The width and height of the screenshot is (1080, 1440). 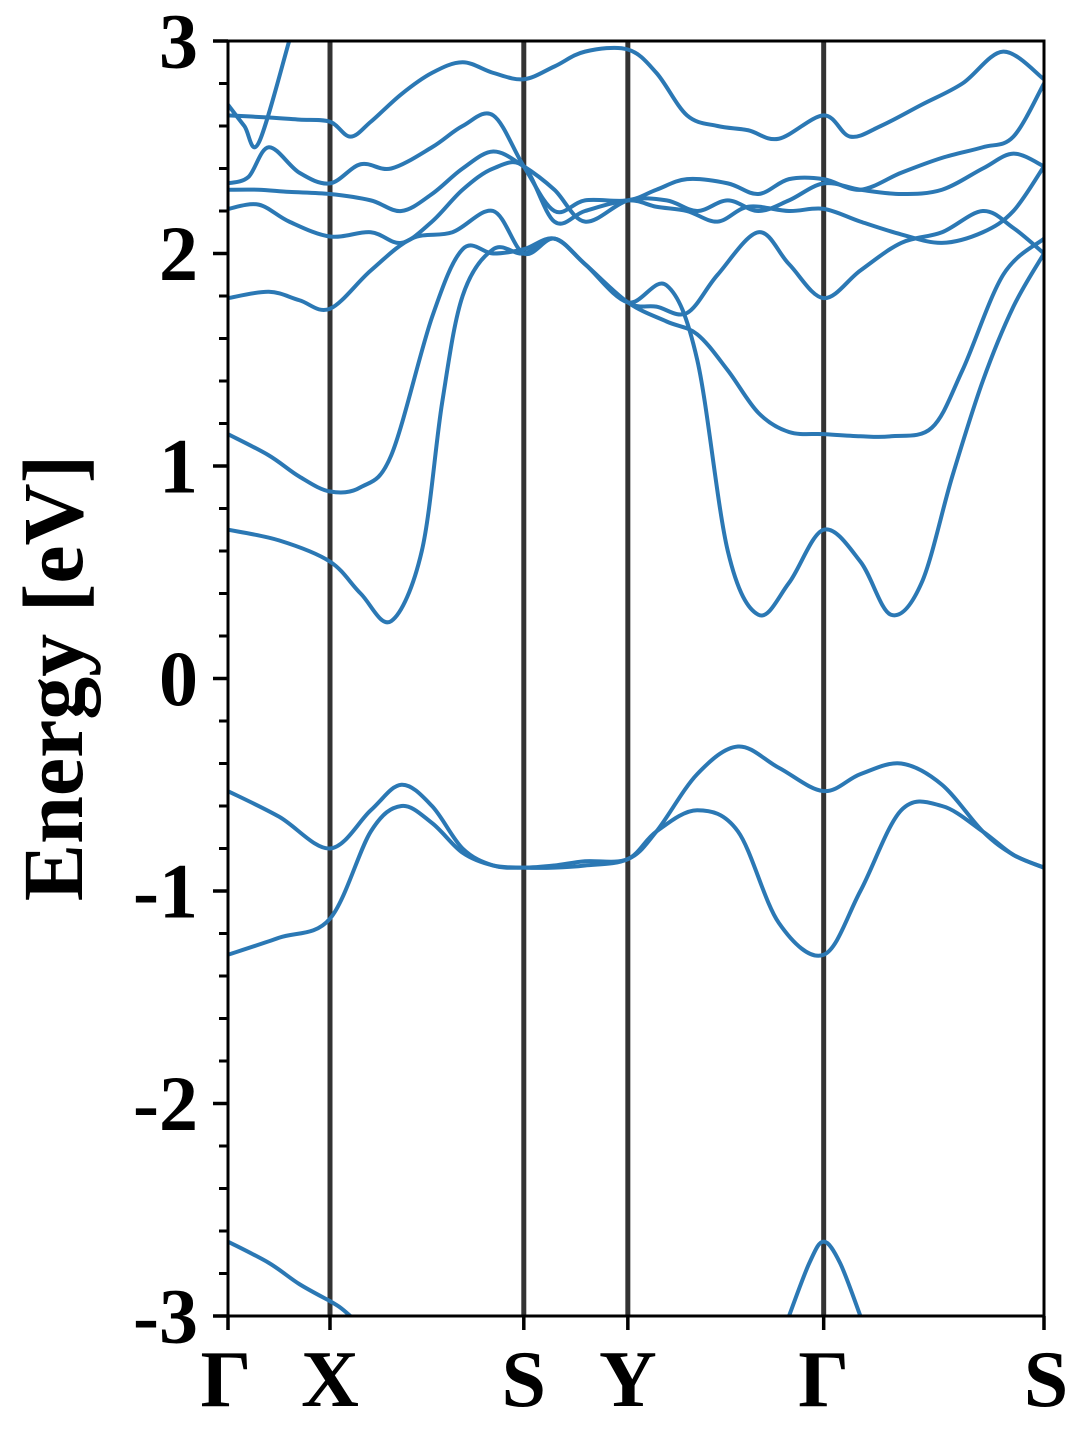 I want to click on y-tick-label: -2, so click(x=165, y=1103).